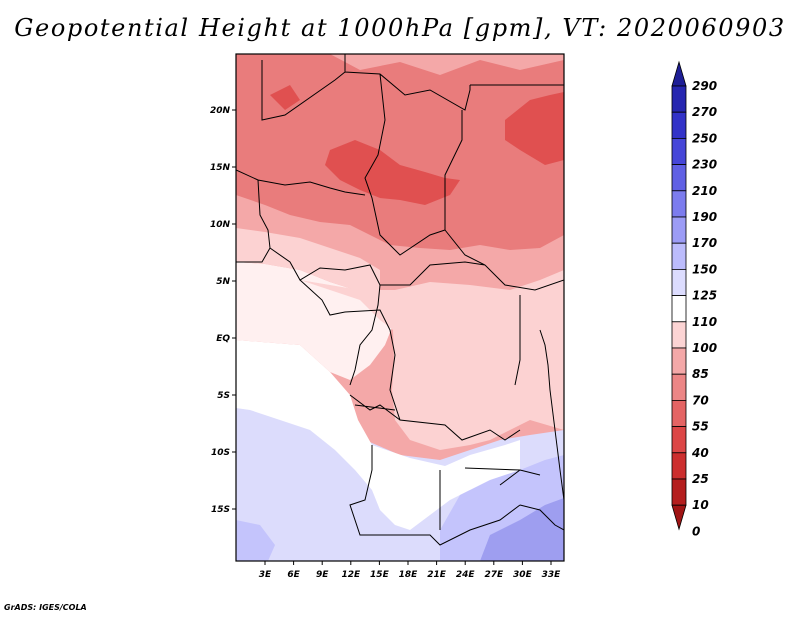 This screenshot has height=618, width=800. I want to click on field-pink-west, so click(308, 259).